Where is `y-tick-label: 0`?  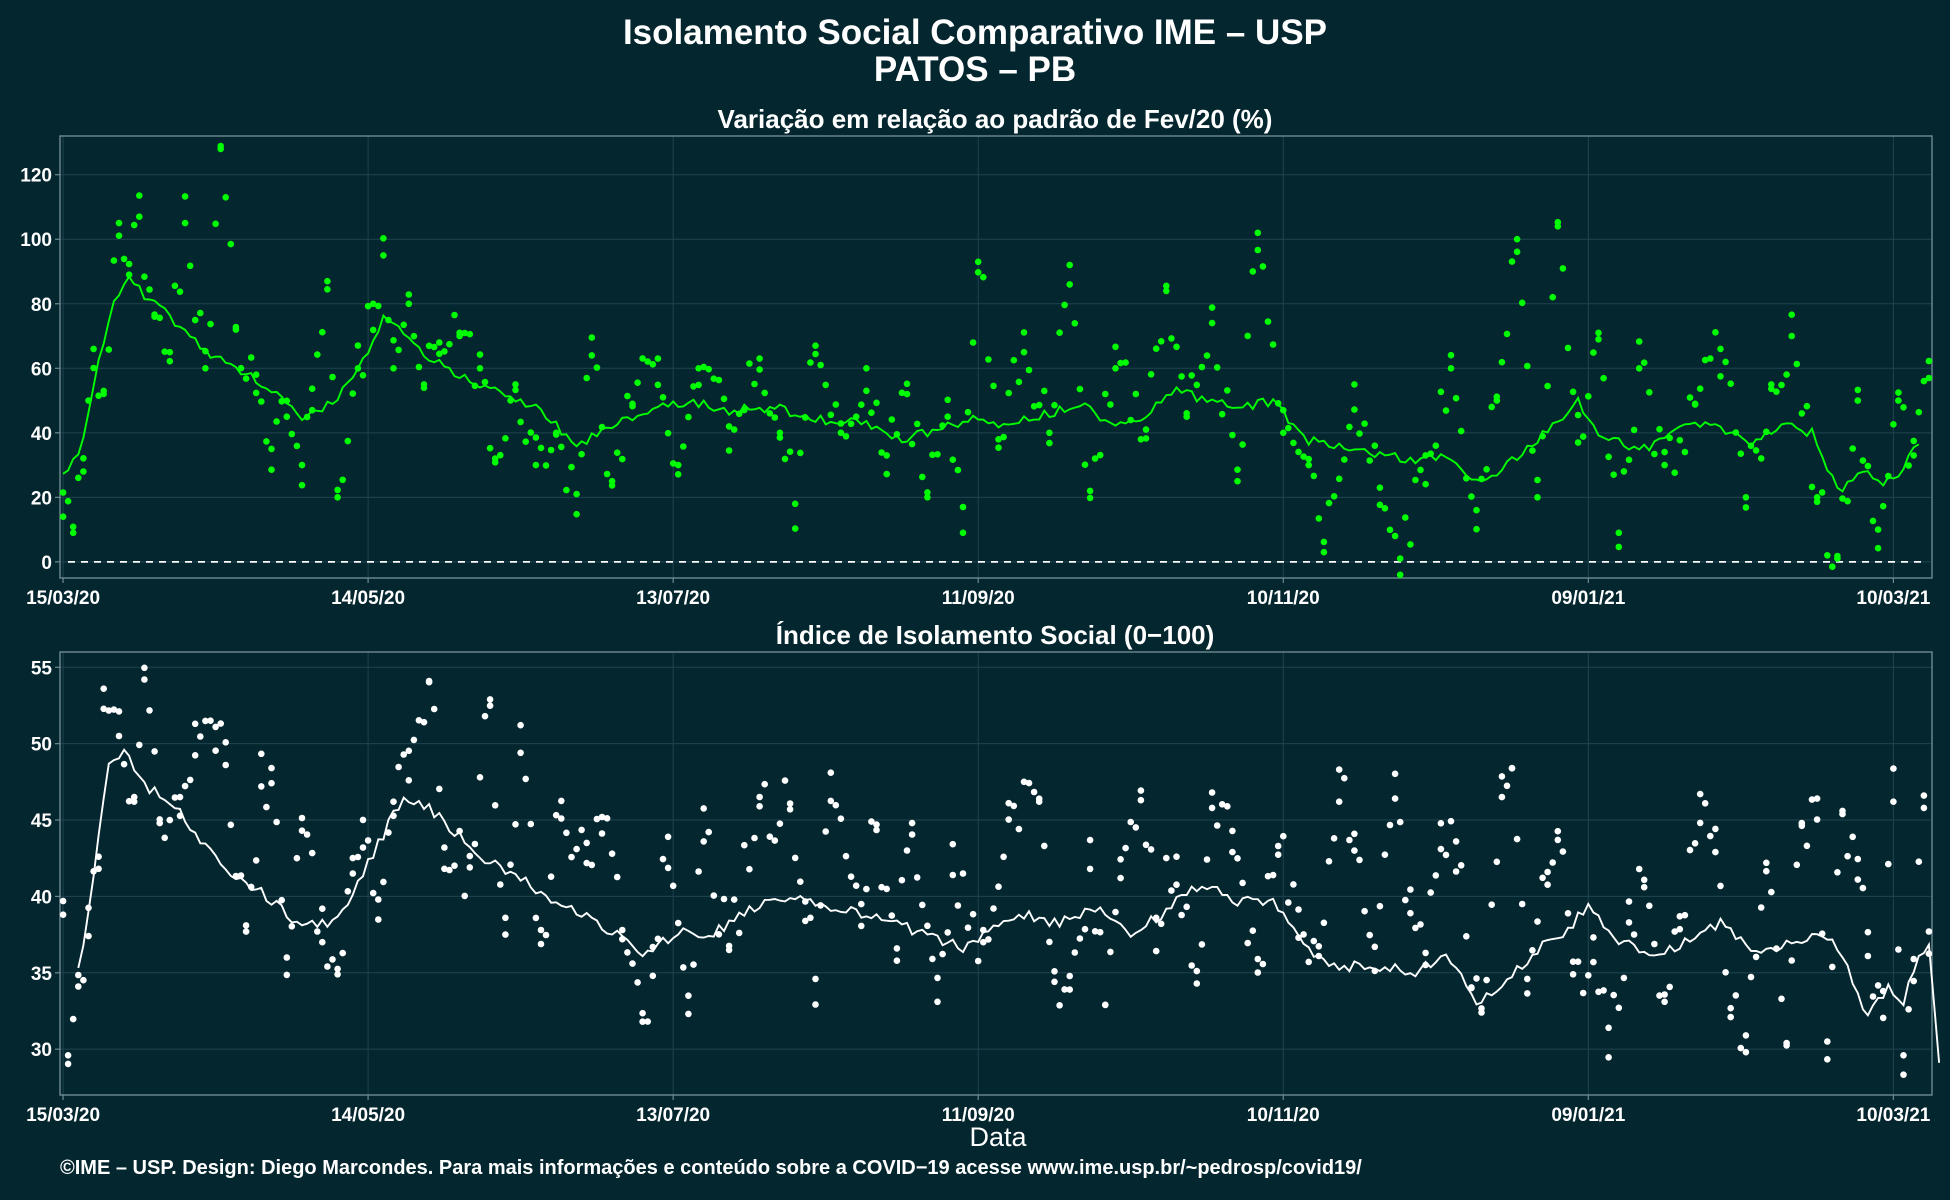
y-tick-label: 0 is located at coordinates (46, 563).